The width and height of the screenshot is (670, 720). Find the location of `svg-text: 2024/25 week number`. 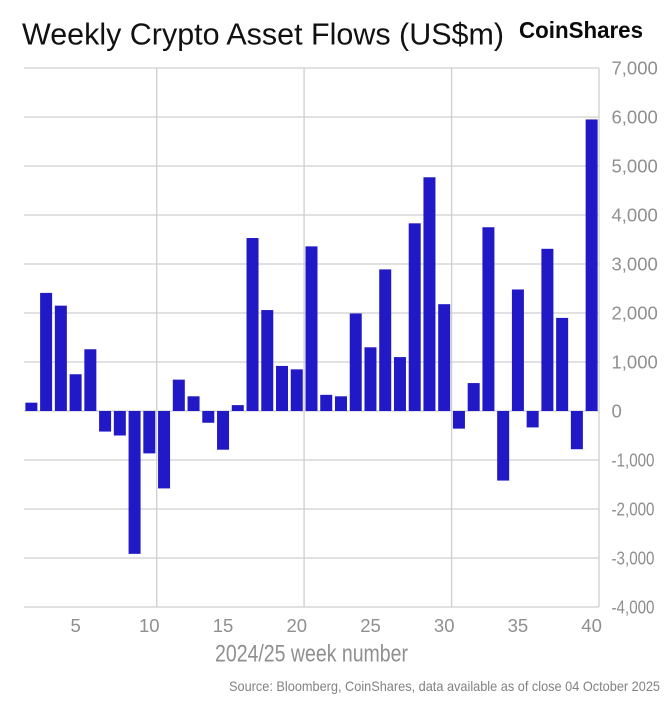

svg-text: 2024/25 week number is located at coordinates (311, 654).